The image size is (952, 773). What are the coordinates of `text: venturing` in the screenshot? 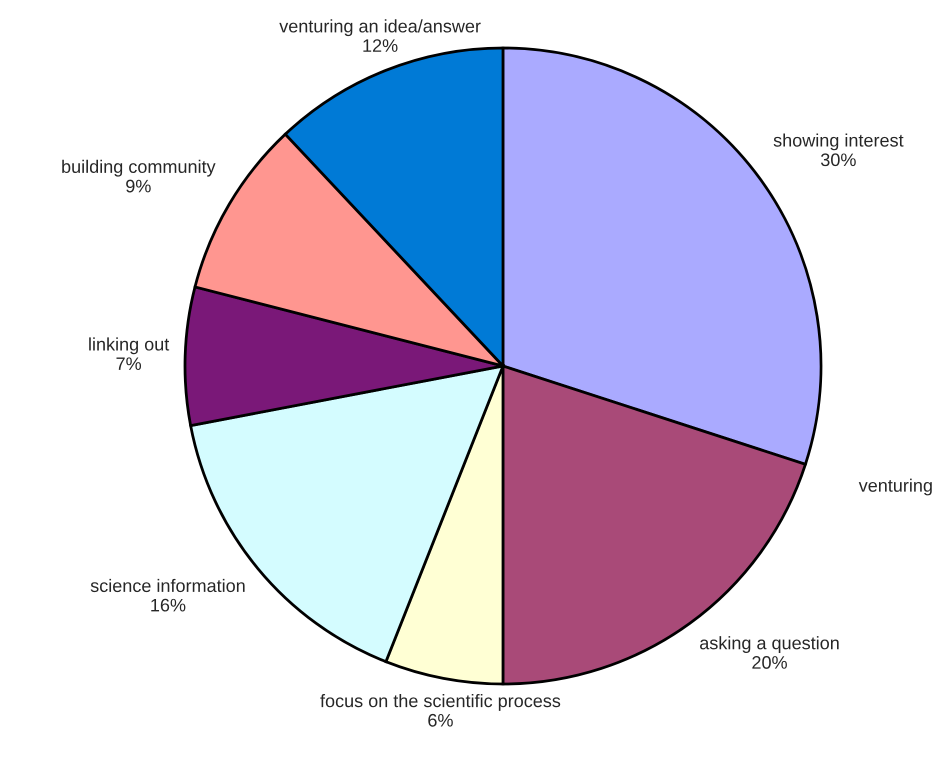 It's located at (895, 487).